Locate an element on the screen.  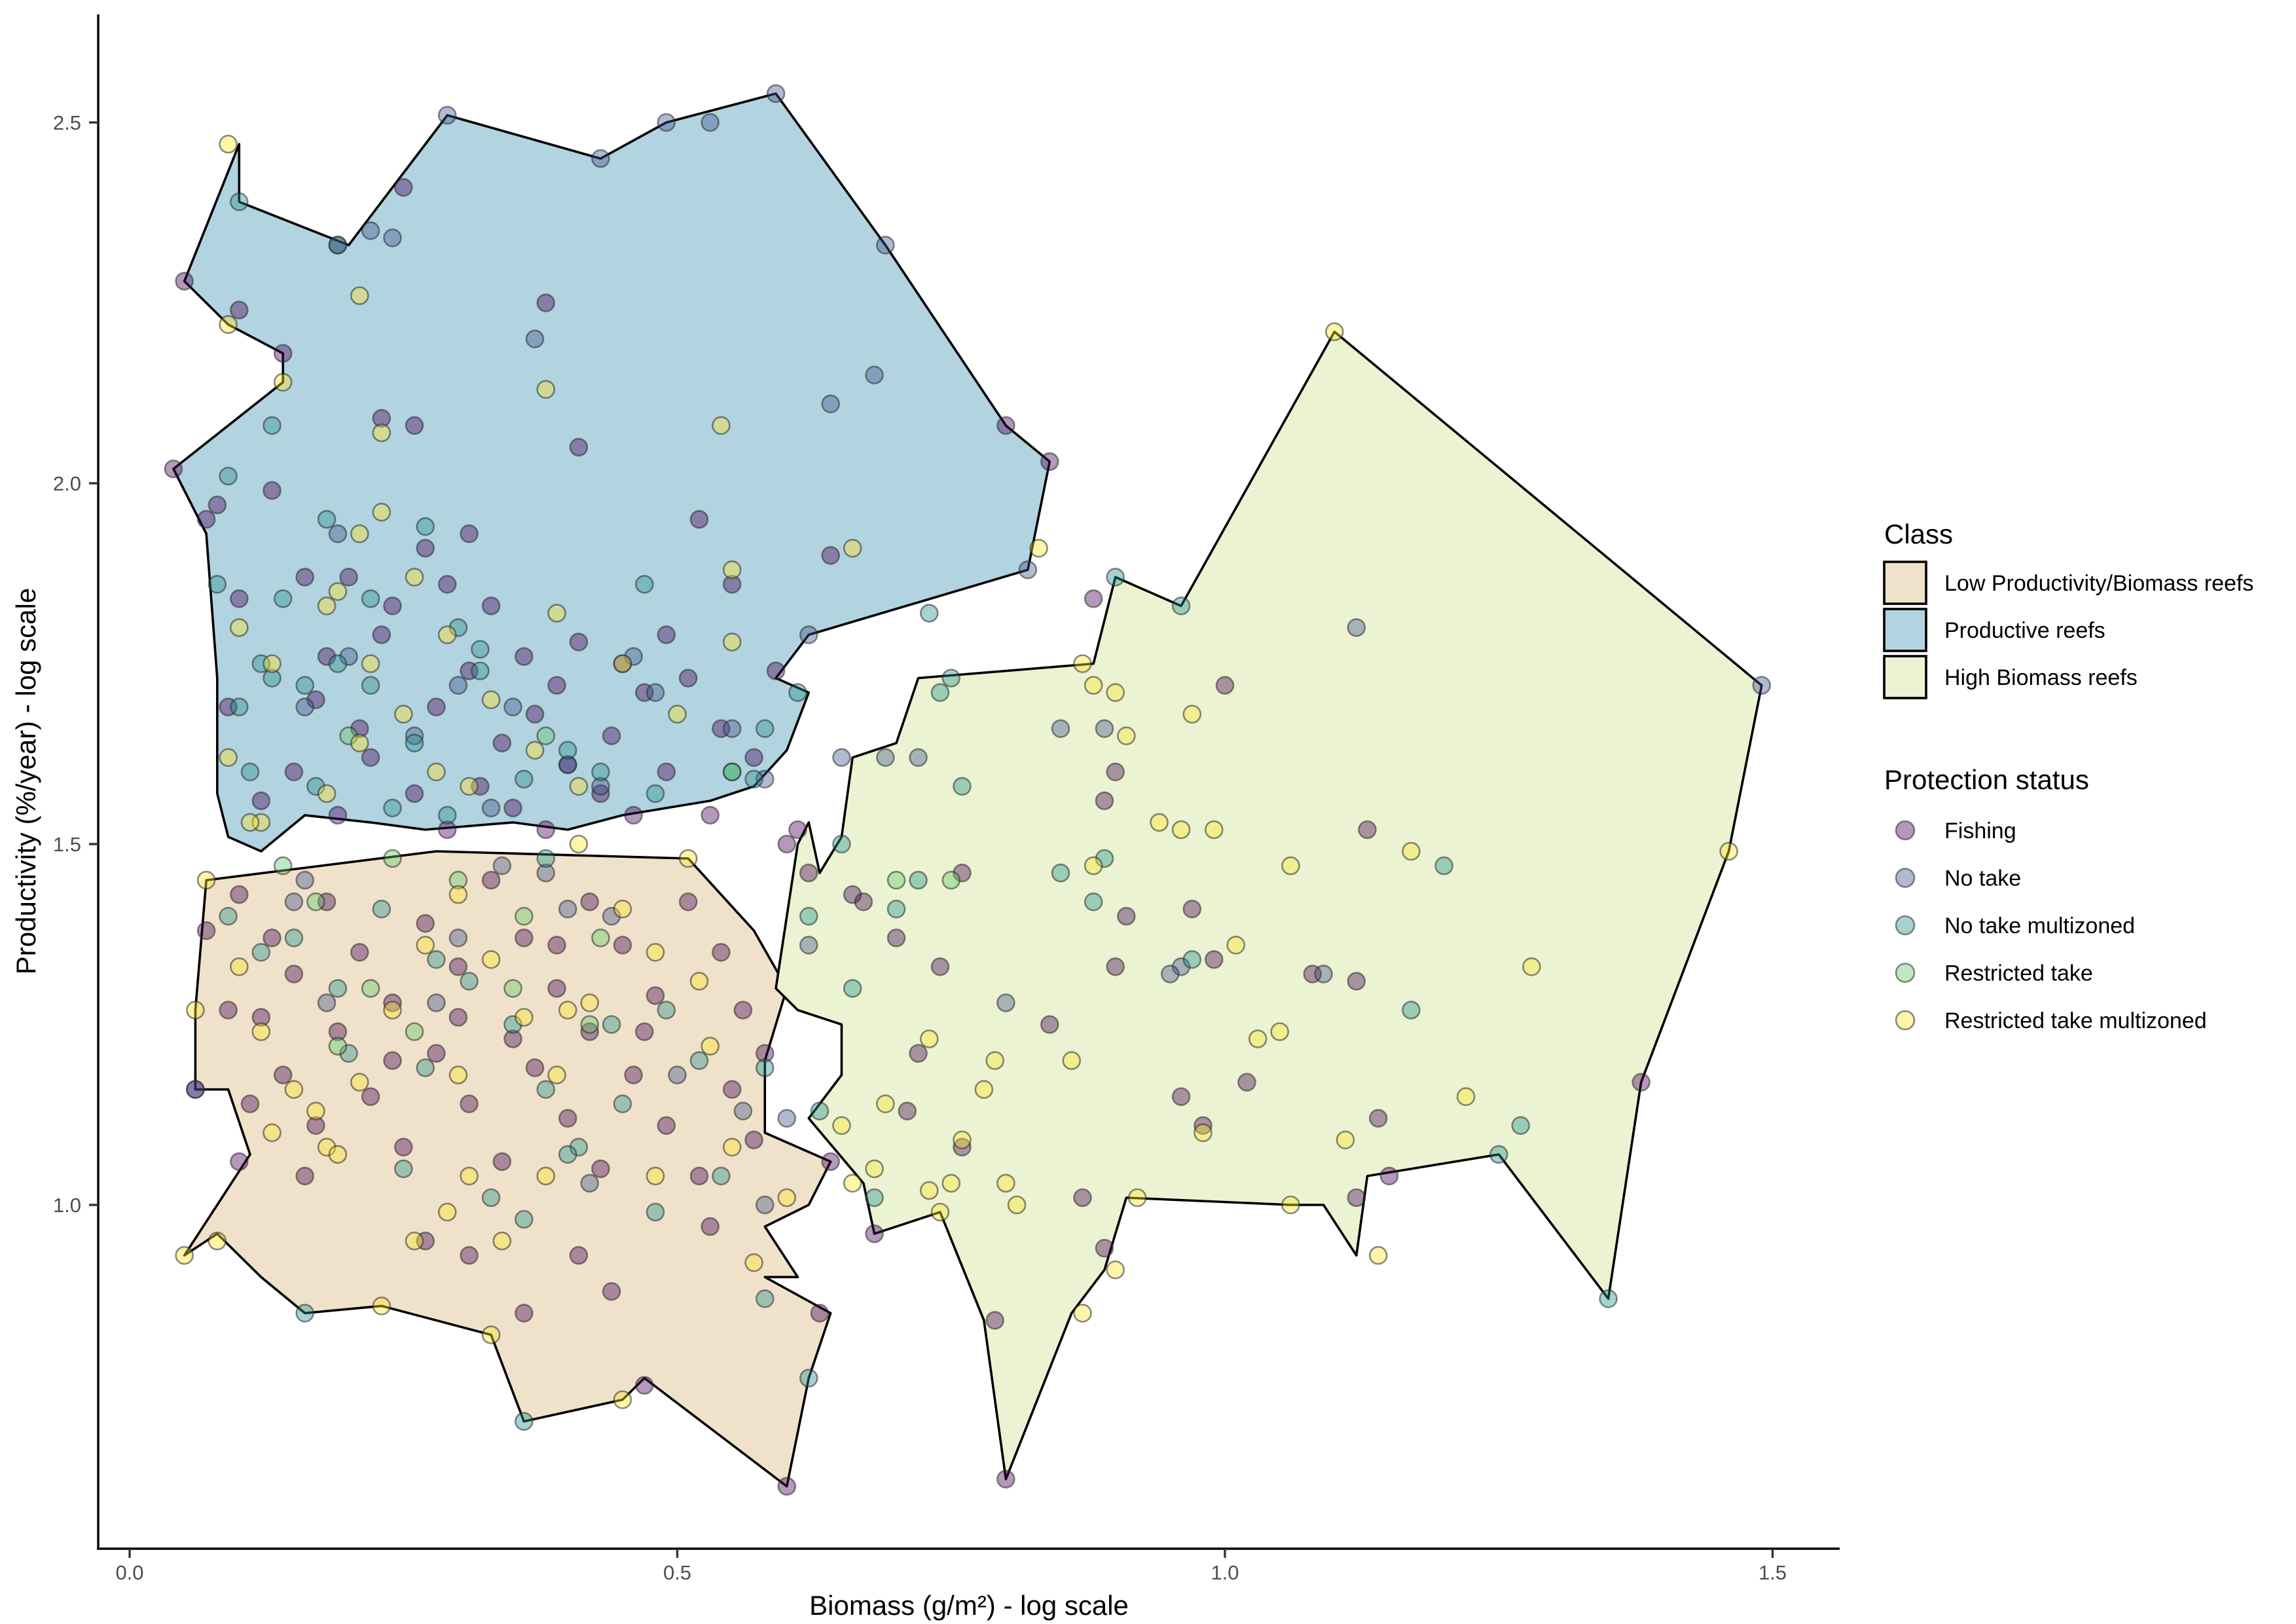
x-axis-title: Biomass (g/m²) - log scale is located at coordinates (969, 1605).